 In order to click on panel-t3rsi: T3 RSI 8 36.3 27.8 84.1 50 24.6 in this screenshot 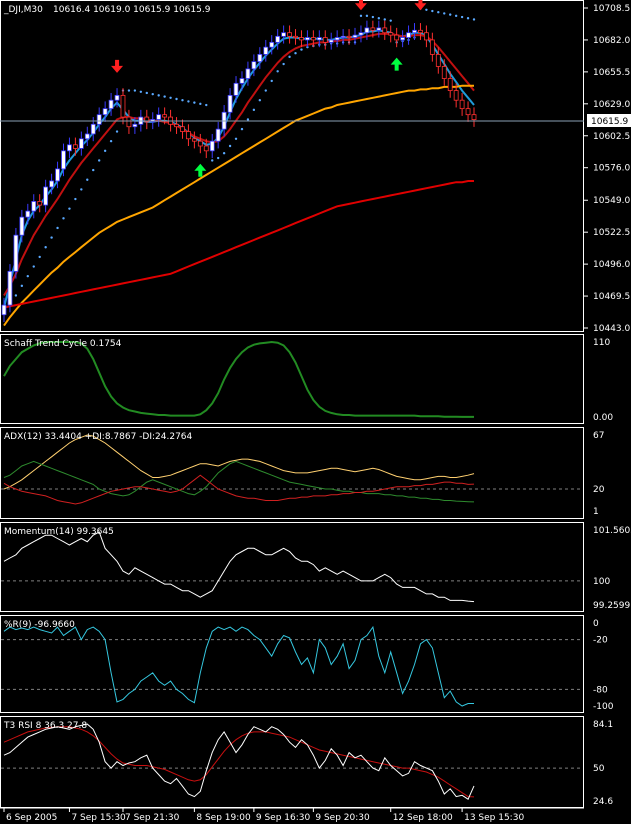, I will do `click(306, 762)`.